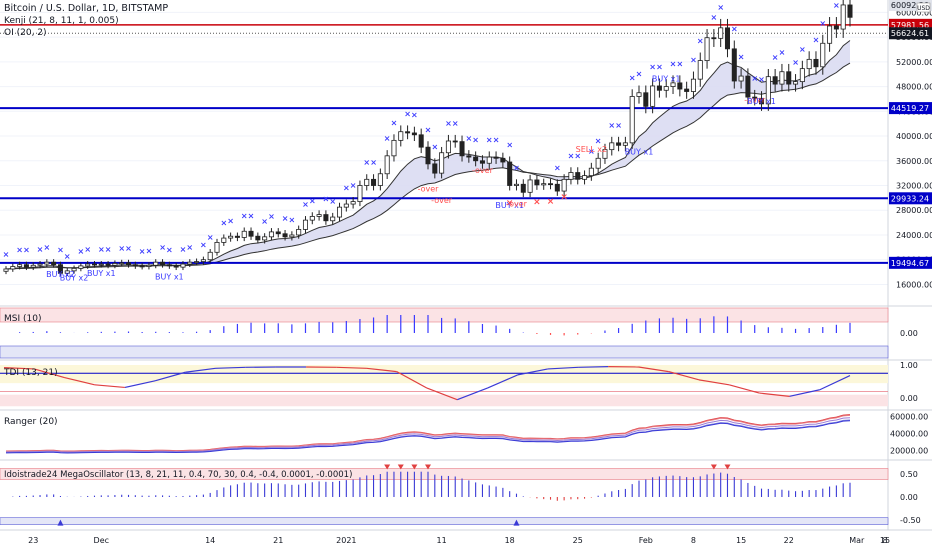  What do you see at coordinates (210, 540) in the screenshot?
I see `time-tick-label: 14` at bounding box center [210, 540].